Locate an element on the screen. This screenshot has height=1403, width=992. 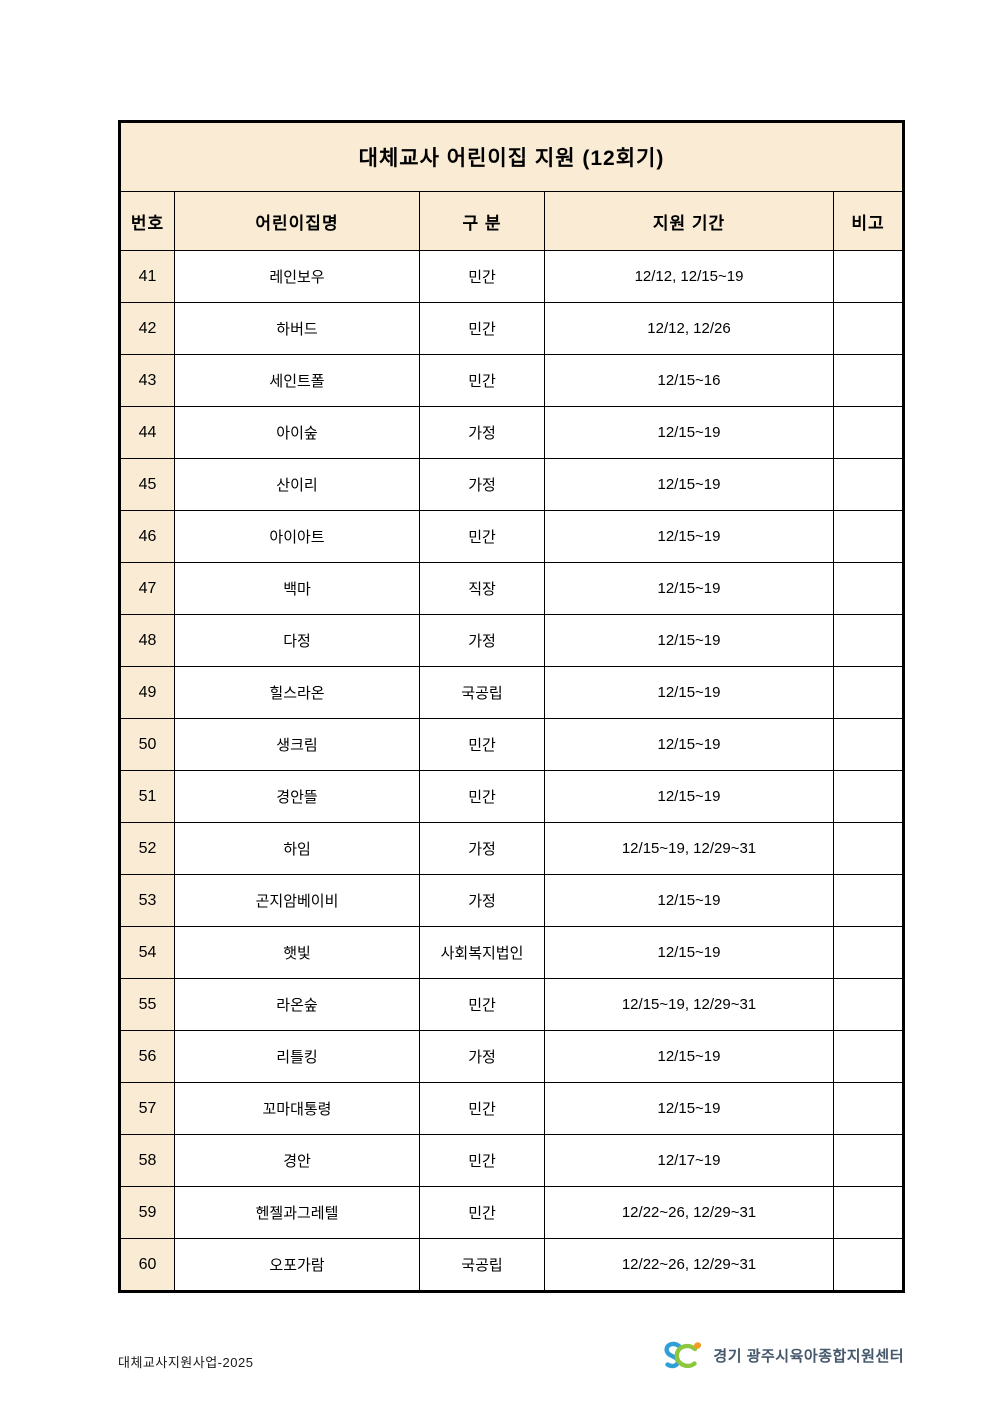
cell-name: 하버드 is located at coordinates (297, 328).